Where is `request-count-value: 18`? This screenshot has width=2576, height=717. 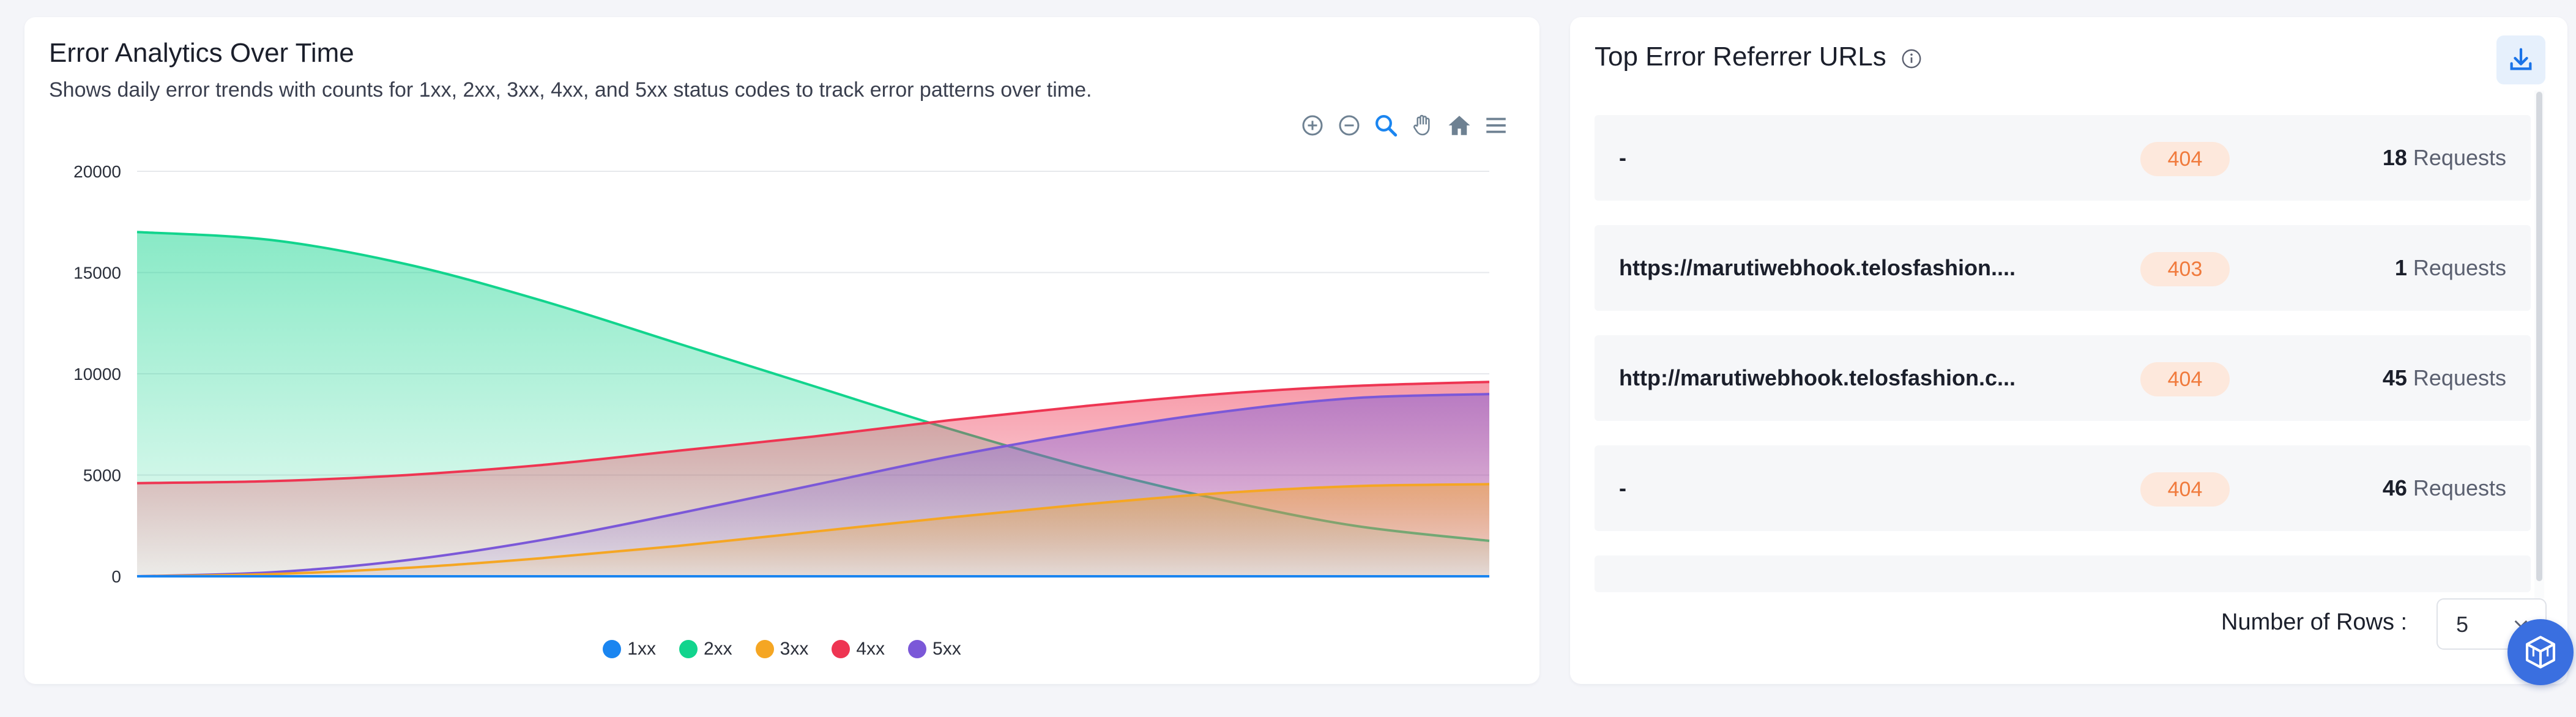 request-count-value: 18 is located at coordinates (2394, 157).